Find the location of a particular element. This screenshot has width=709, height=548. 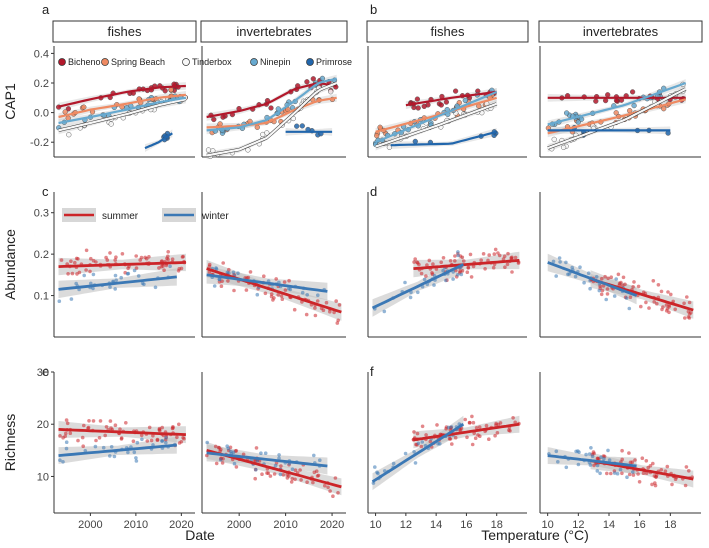

x-tick-label: 2010 is located at coordinates (136, 525).